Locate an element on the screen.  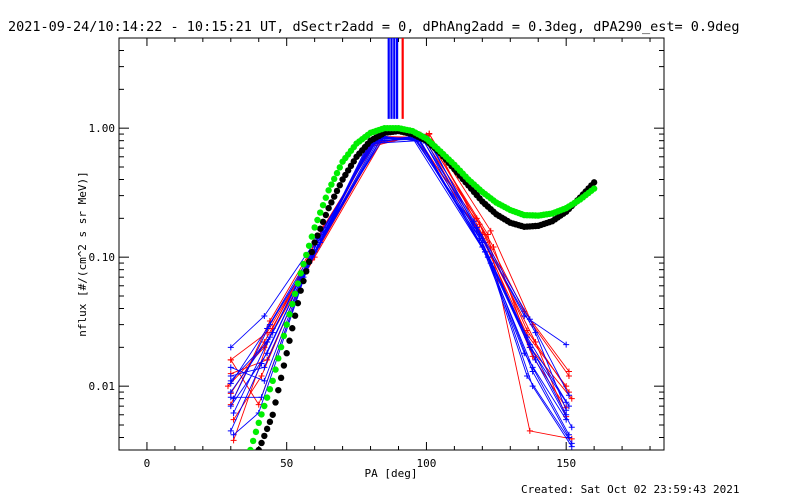
x-tick-label: 100 is located at coordinates (426, 463).